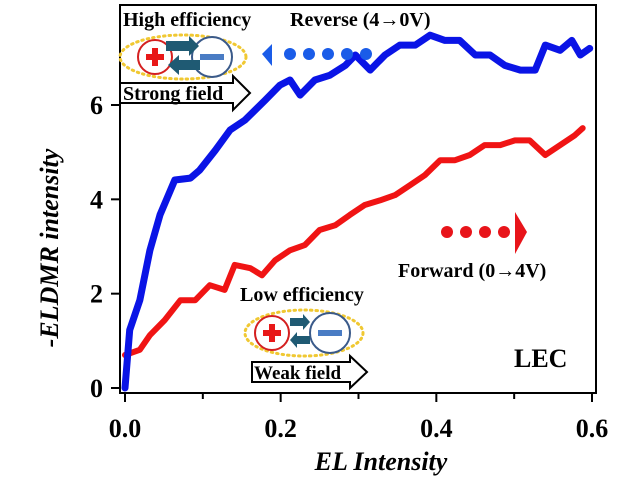 The width and height of the screenshot is (636, 480). I want to click on weak-field-arrow, so click(310, 372).